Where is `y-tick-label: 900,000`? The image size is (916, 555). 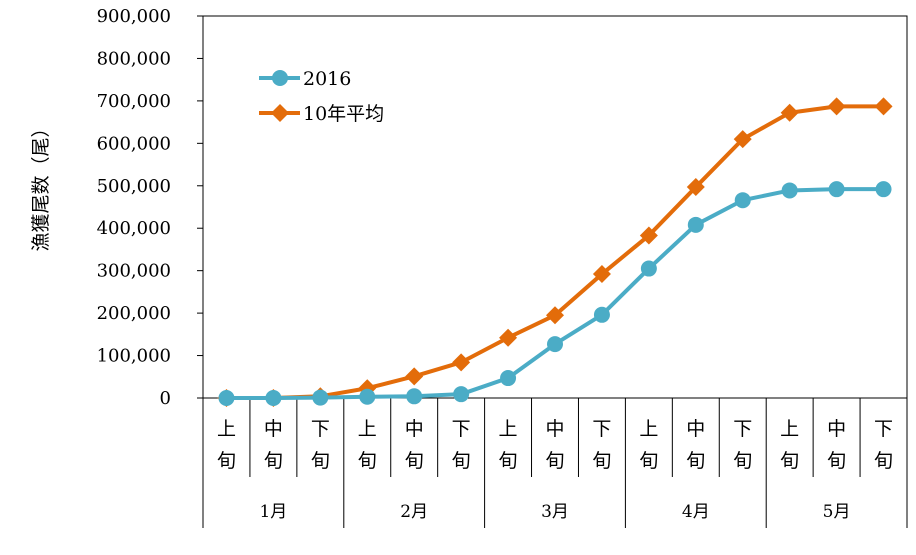 y-tick-label: 900,000 is located at coordinates (134, 16).